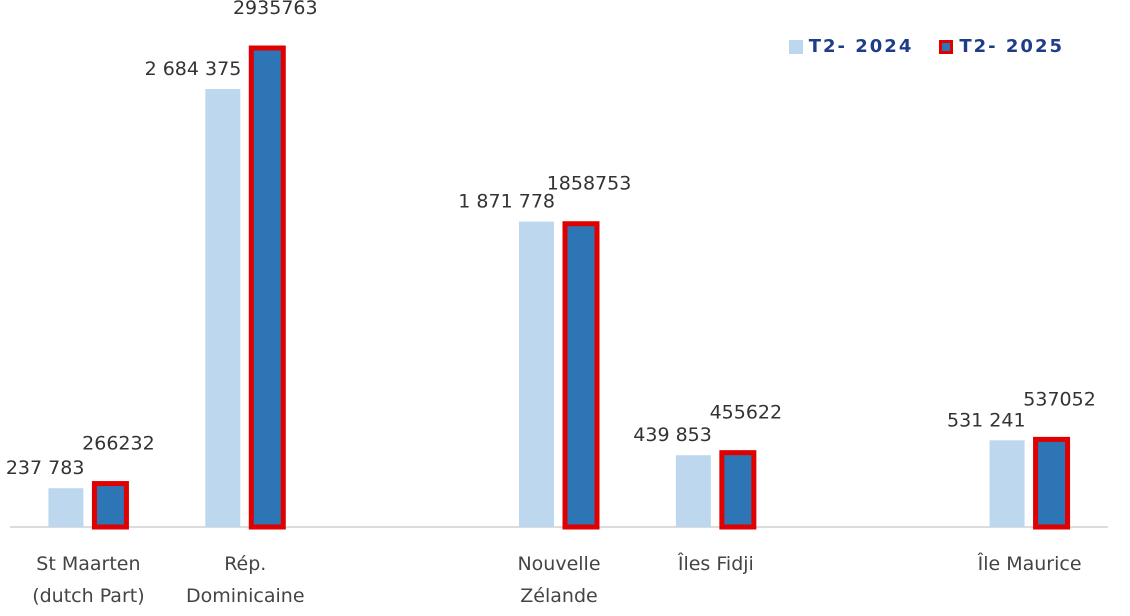  What do you see at coordinates (672, 435) in the screenshot?
I see `data-label: 439 853` at bounding box center [672, 435].